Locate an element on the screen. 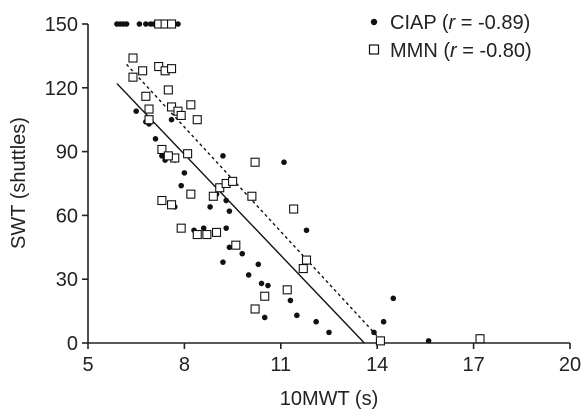 The image size is (586, 412). y-tick-label: 60 is located at coordinates (67, 216).